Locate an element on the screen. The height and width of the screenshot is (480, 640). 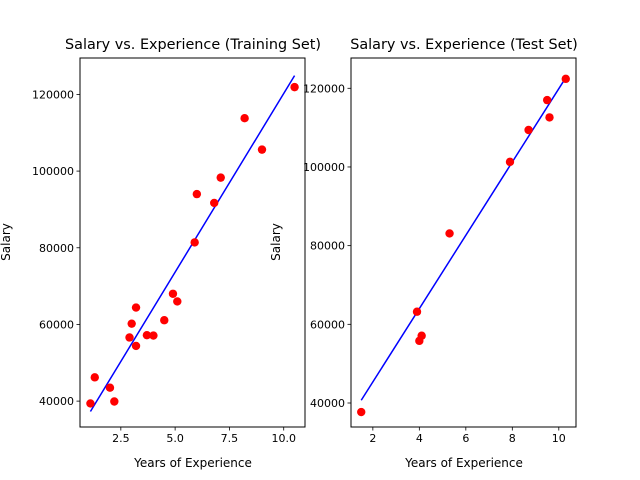
x-tick-label: 2.5 is located at coordinates (121, 438).